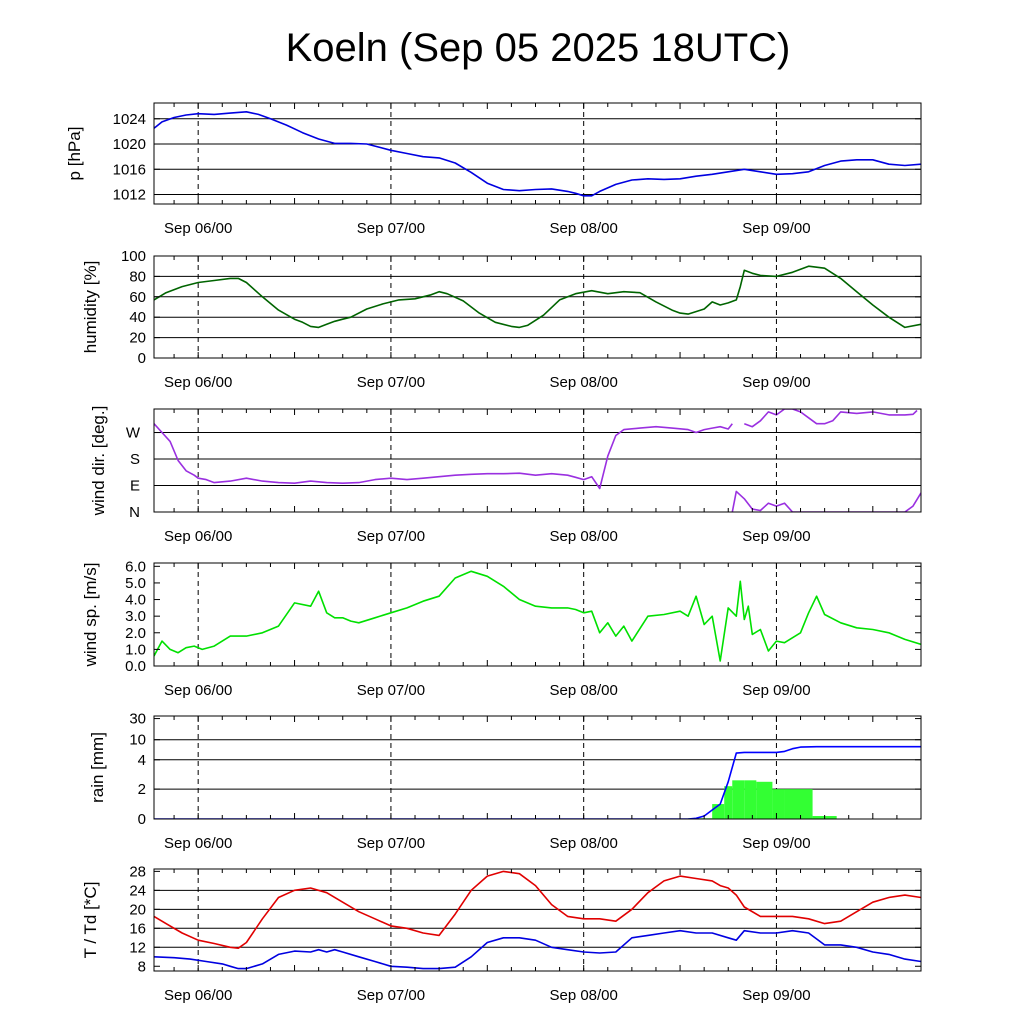 This screenshot has width=1024, height=1024. Describe the element at coordinates (135, 486) in the screenshot. I see `y-tick-label: E` at that location.